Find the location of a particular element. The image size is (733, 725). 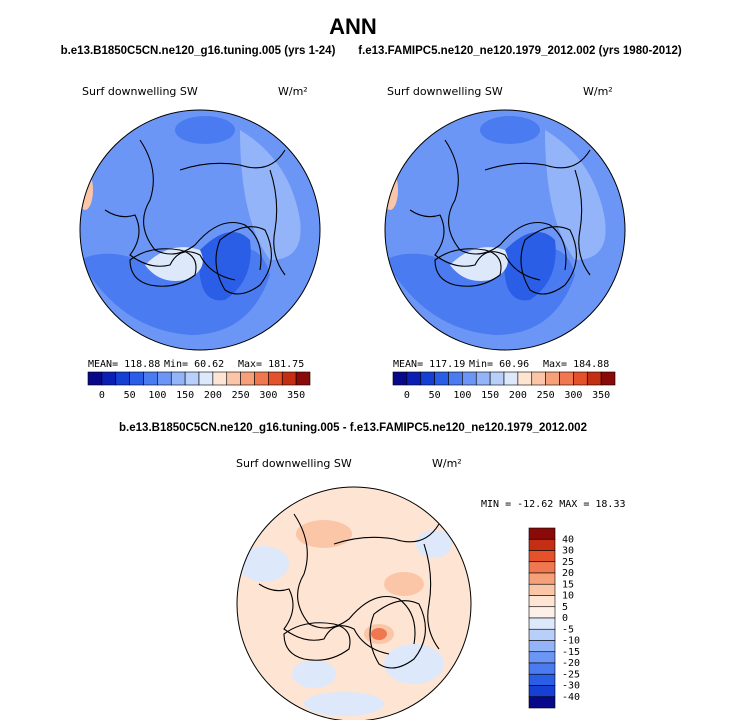

colorbar-label: 150 is located at coordinates (490, 395).